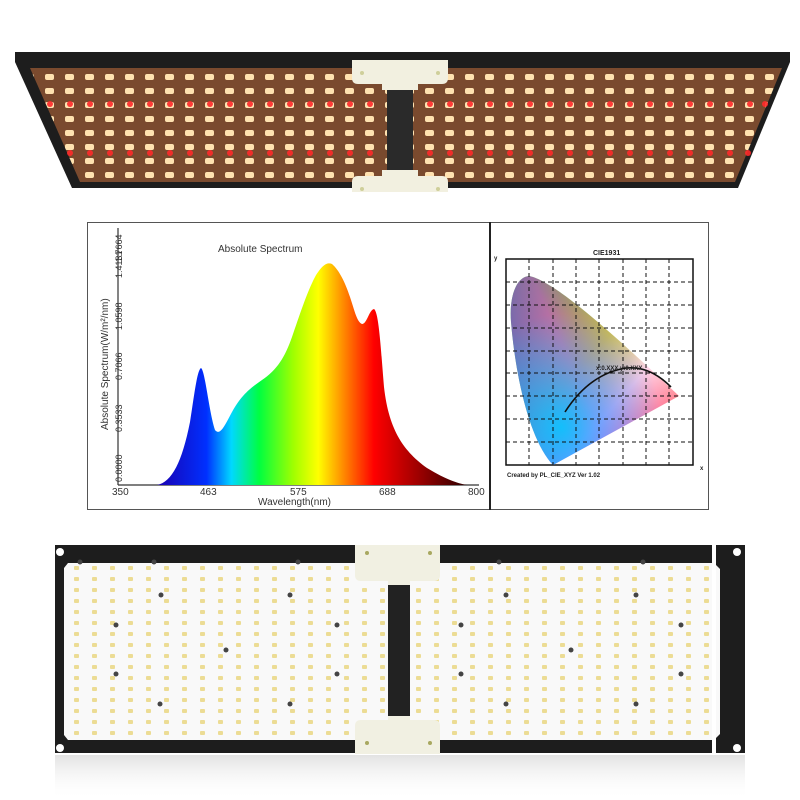  What do you see at coordinates (496, 259) in the screenshot?
I see `cie-y-label: y` at bounding box center [496, 259].